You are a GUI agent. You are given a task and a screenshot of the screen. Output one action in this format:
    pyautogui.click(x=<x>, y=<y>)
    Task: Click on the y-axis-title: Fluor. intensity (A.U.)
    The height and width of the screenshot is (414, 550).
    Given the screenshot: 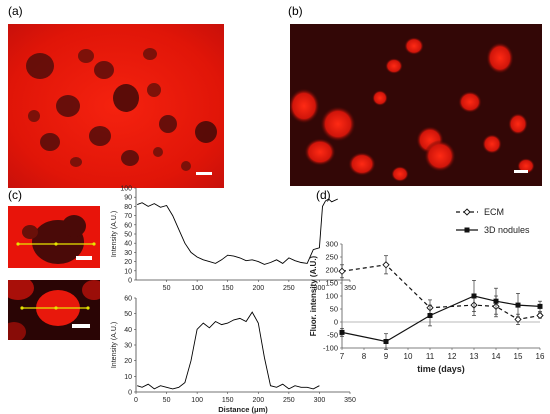 What is the action you would take?
    pyautogui.click(x=313, y=295)
    